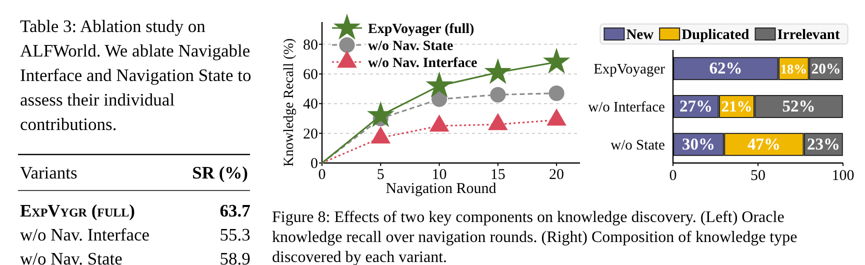 Image resolution: width=865 pixels, height=265 pixels. What do you see at coordinates (626, 108) in the screenshot?
I see `y-tick-label: w/o Interface` at bounding box center [626, 108].